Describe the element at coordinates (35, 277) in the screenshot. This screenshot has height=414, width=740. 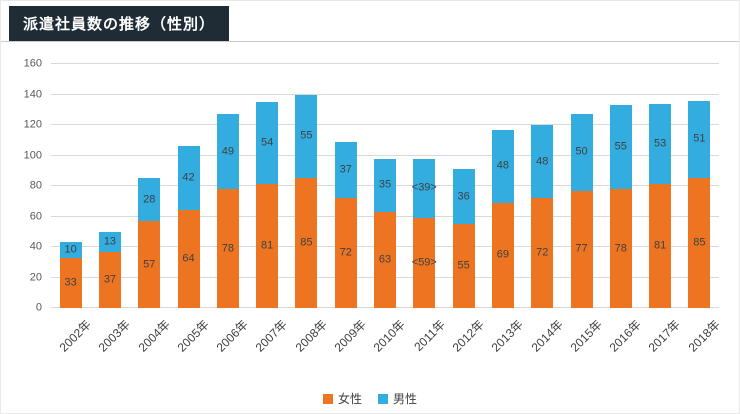
I see `y-tick-label: 20` at that location.